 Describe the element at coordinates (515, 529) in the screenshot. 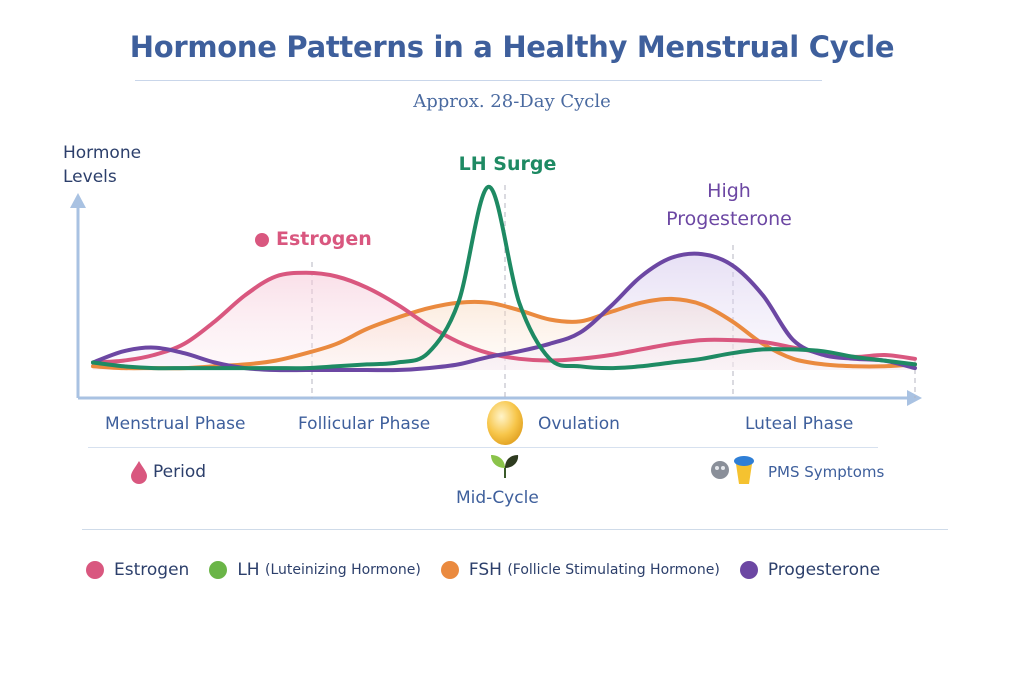

I see `legend-divider` at that location.